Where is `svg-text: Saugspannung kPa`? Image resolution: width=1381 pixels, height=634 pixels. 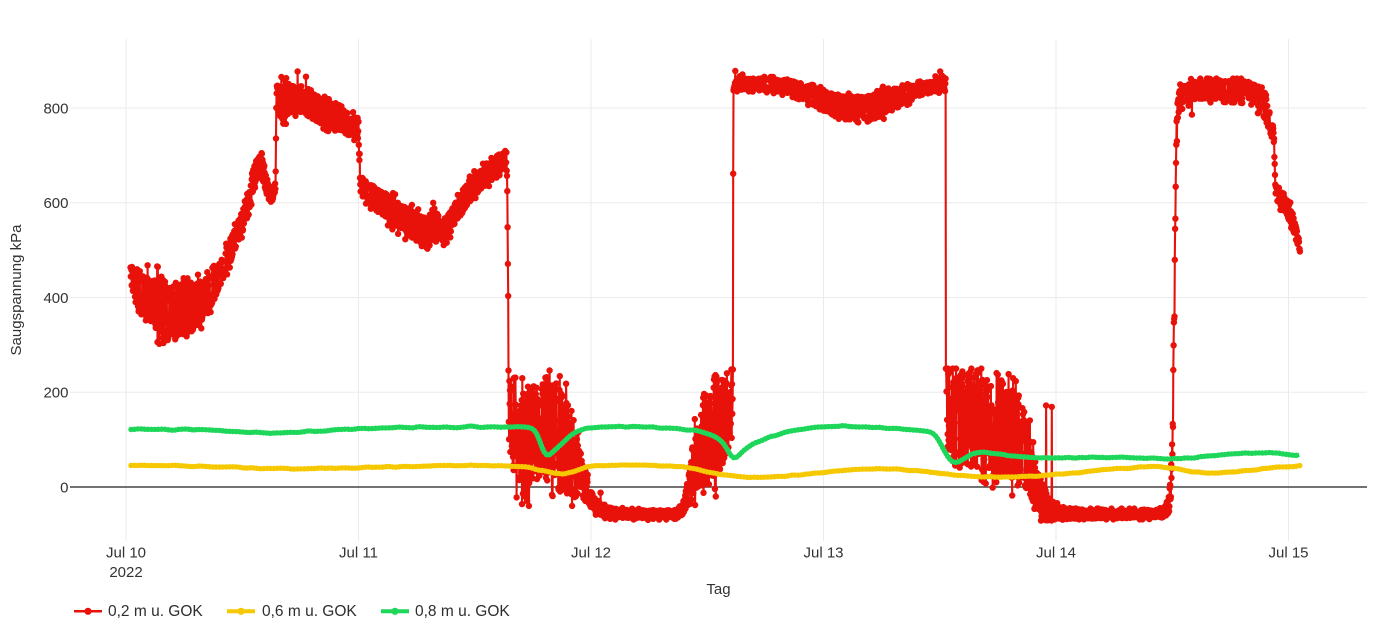
svg-text: Saugspannung kPa is located at coordinates (16, 290).